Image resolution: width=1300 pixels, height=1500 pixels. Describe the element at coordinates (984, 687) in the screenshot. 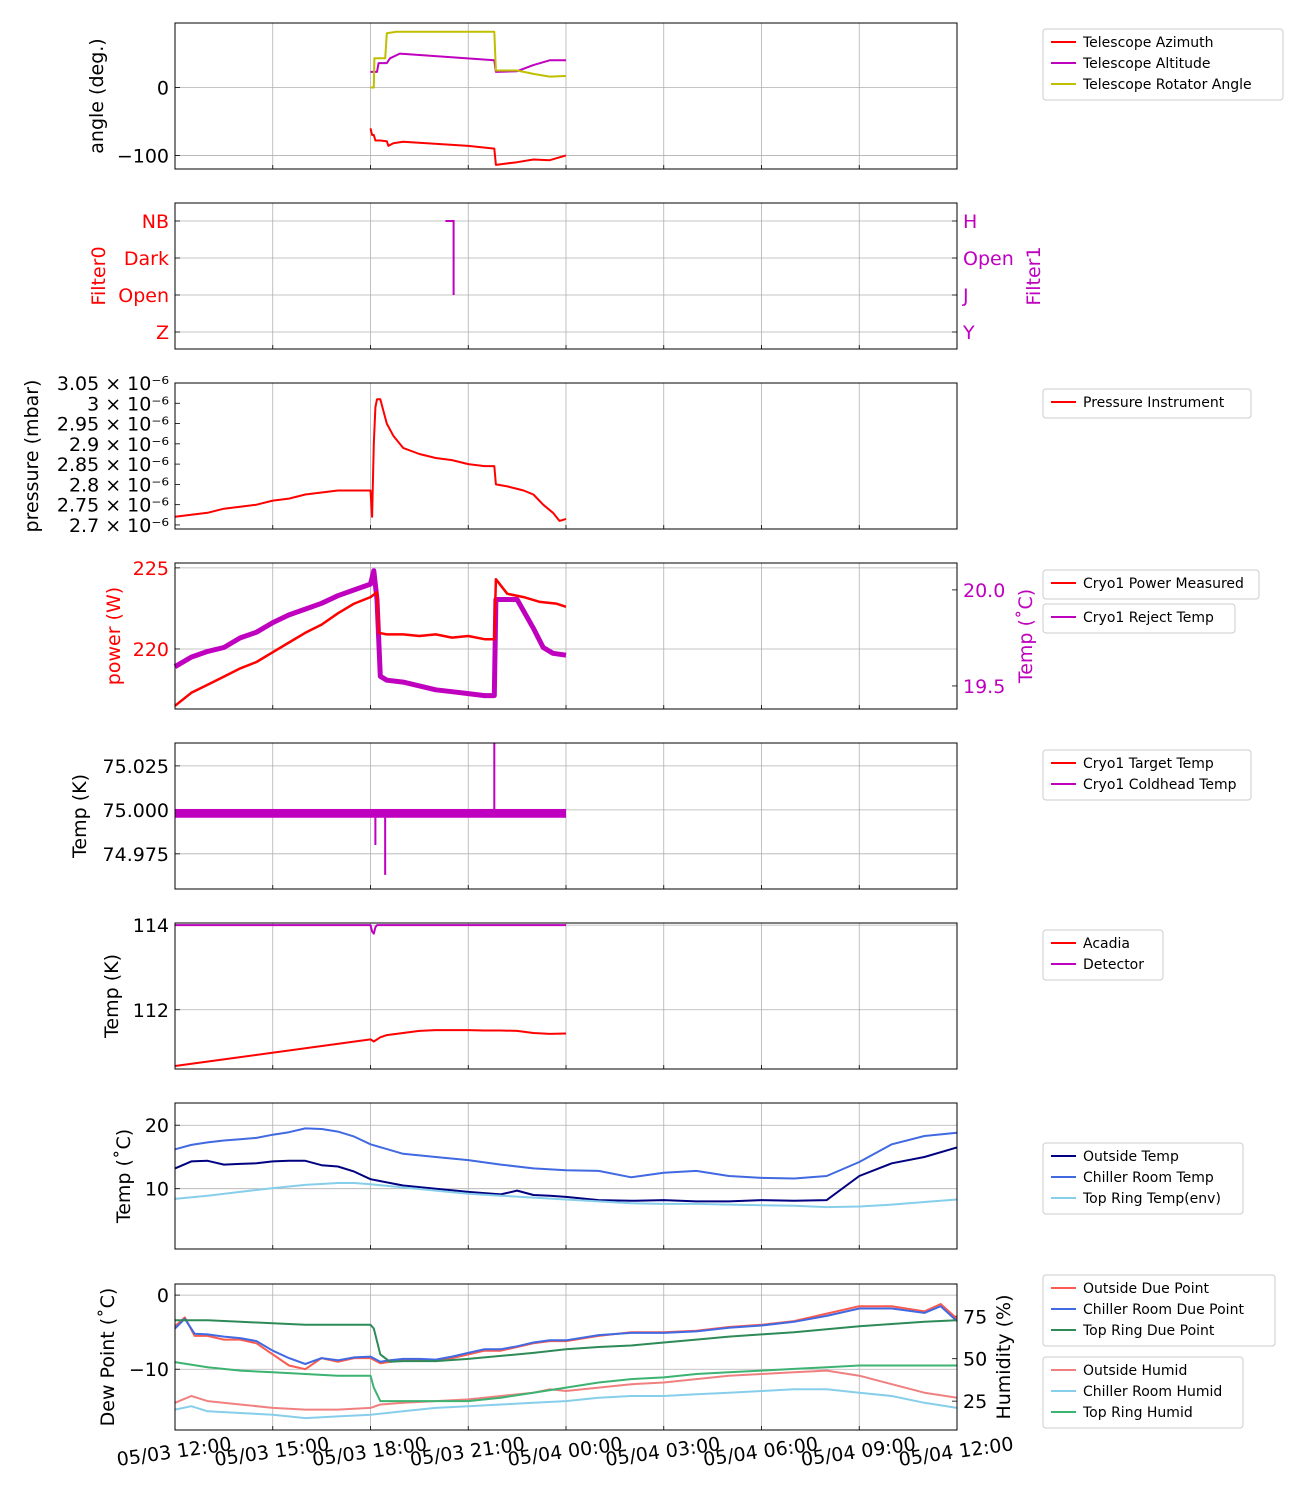

I see `y-tick-label-right: 19.5` at that location.